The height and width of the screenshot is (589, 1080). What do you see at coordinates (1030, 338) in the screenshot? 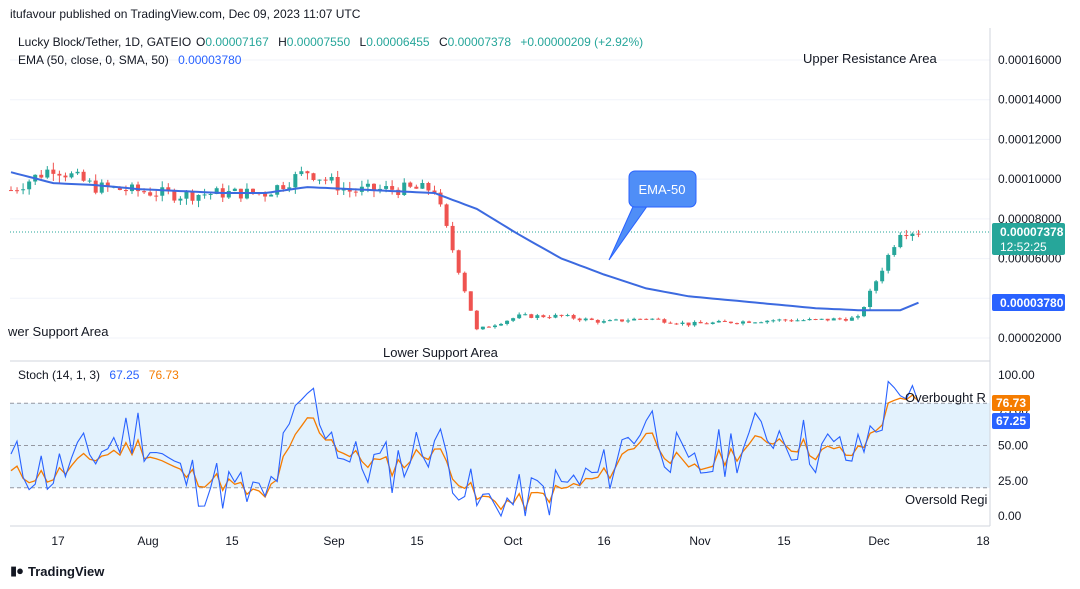
I see `price-tick-label: 0.00002000` at bounding box center [1030, 338].